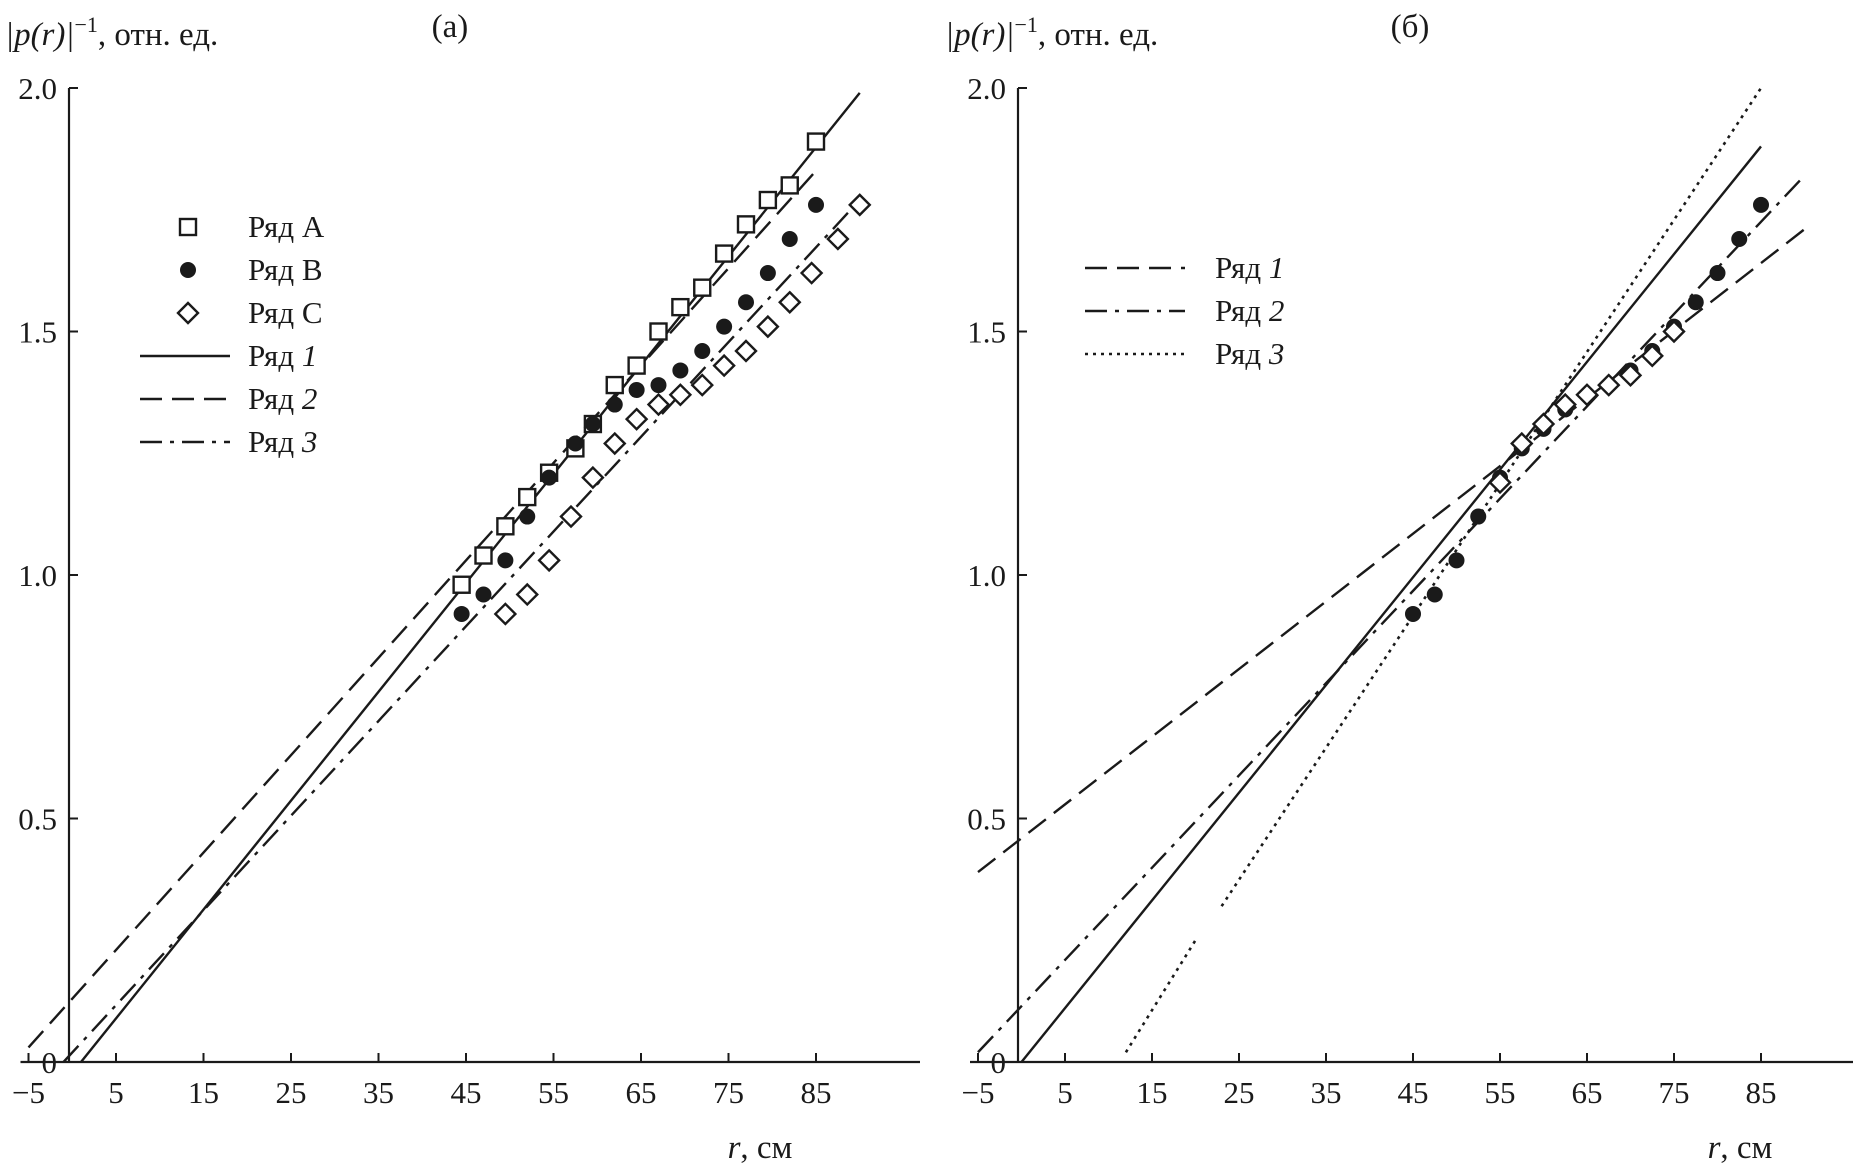 This screenshot has width=1855, height=1170. I want to click on legend-marker-square, so click(188, 227).